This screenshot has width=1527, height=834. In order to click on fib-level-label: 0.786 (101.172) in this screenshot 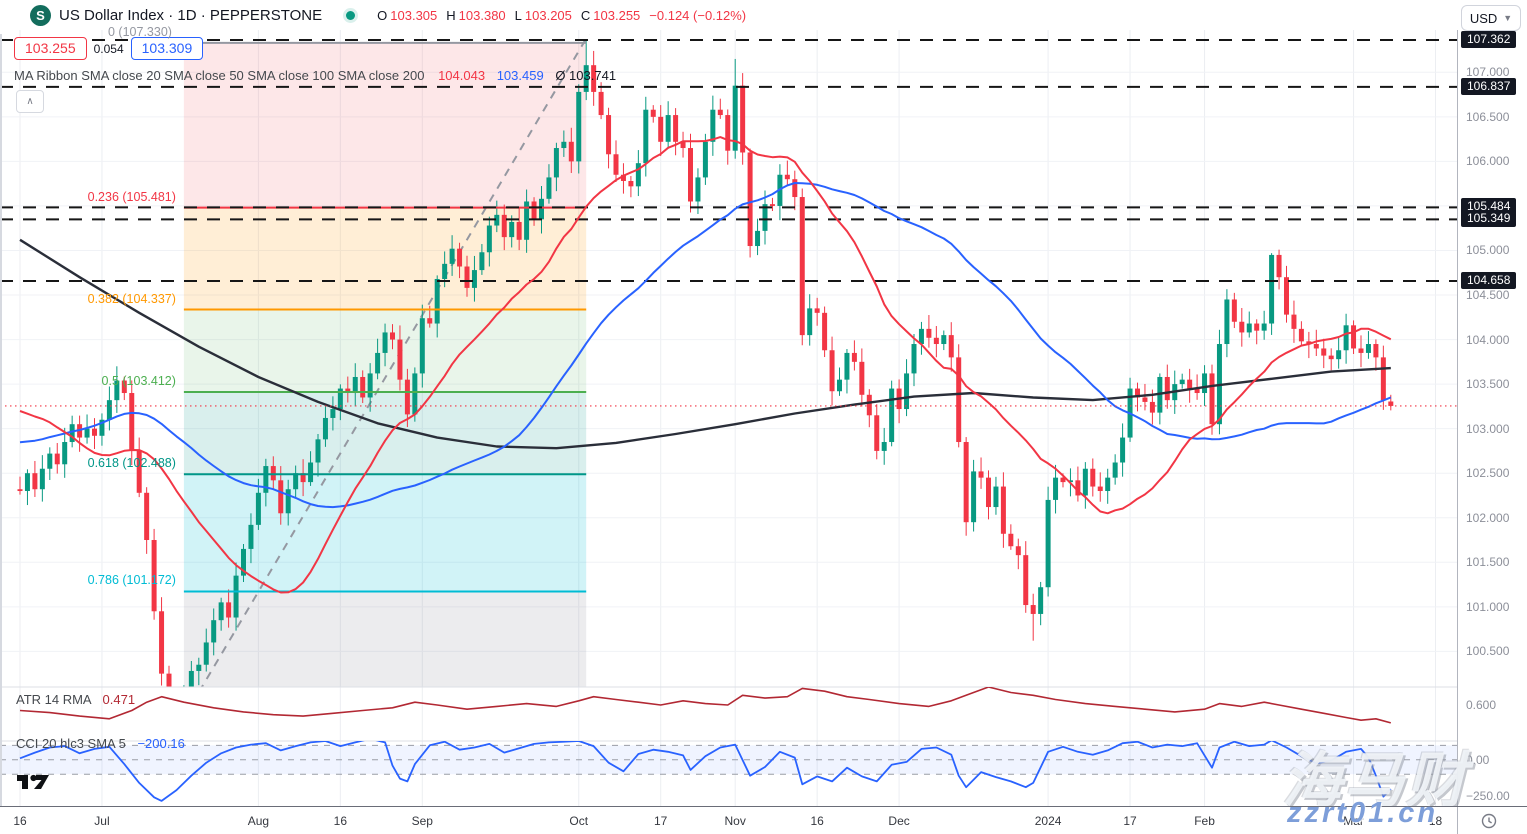, I will do `click(131, 580)`.